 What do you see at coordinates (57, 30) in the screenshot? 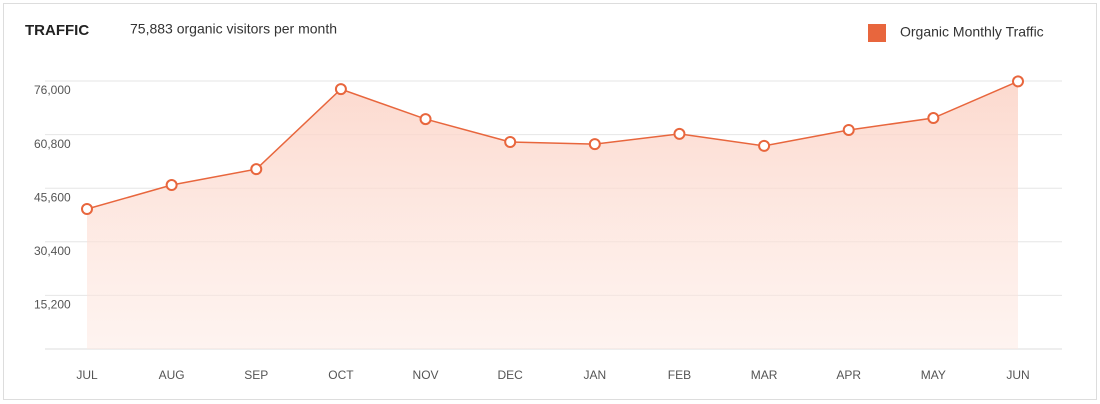
I see `chart-title: TRAFFIC` at bounding box center [57, 30].